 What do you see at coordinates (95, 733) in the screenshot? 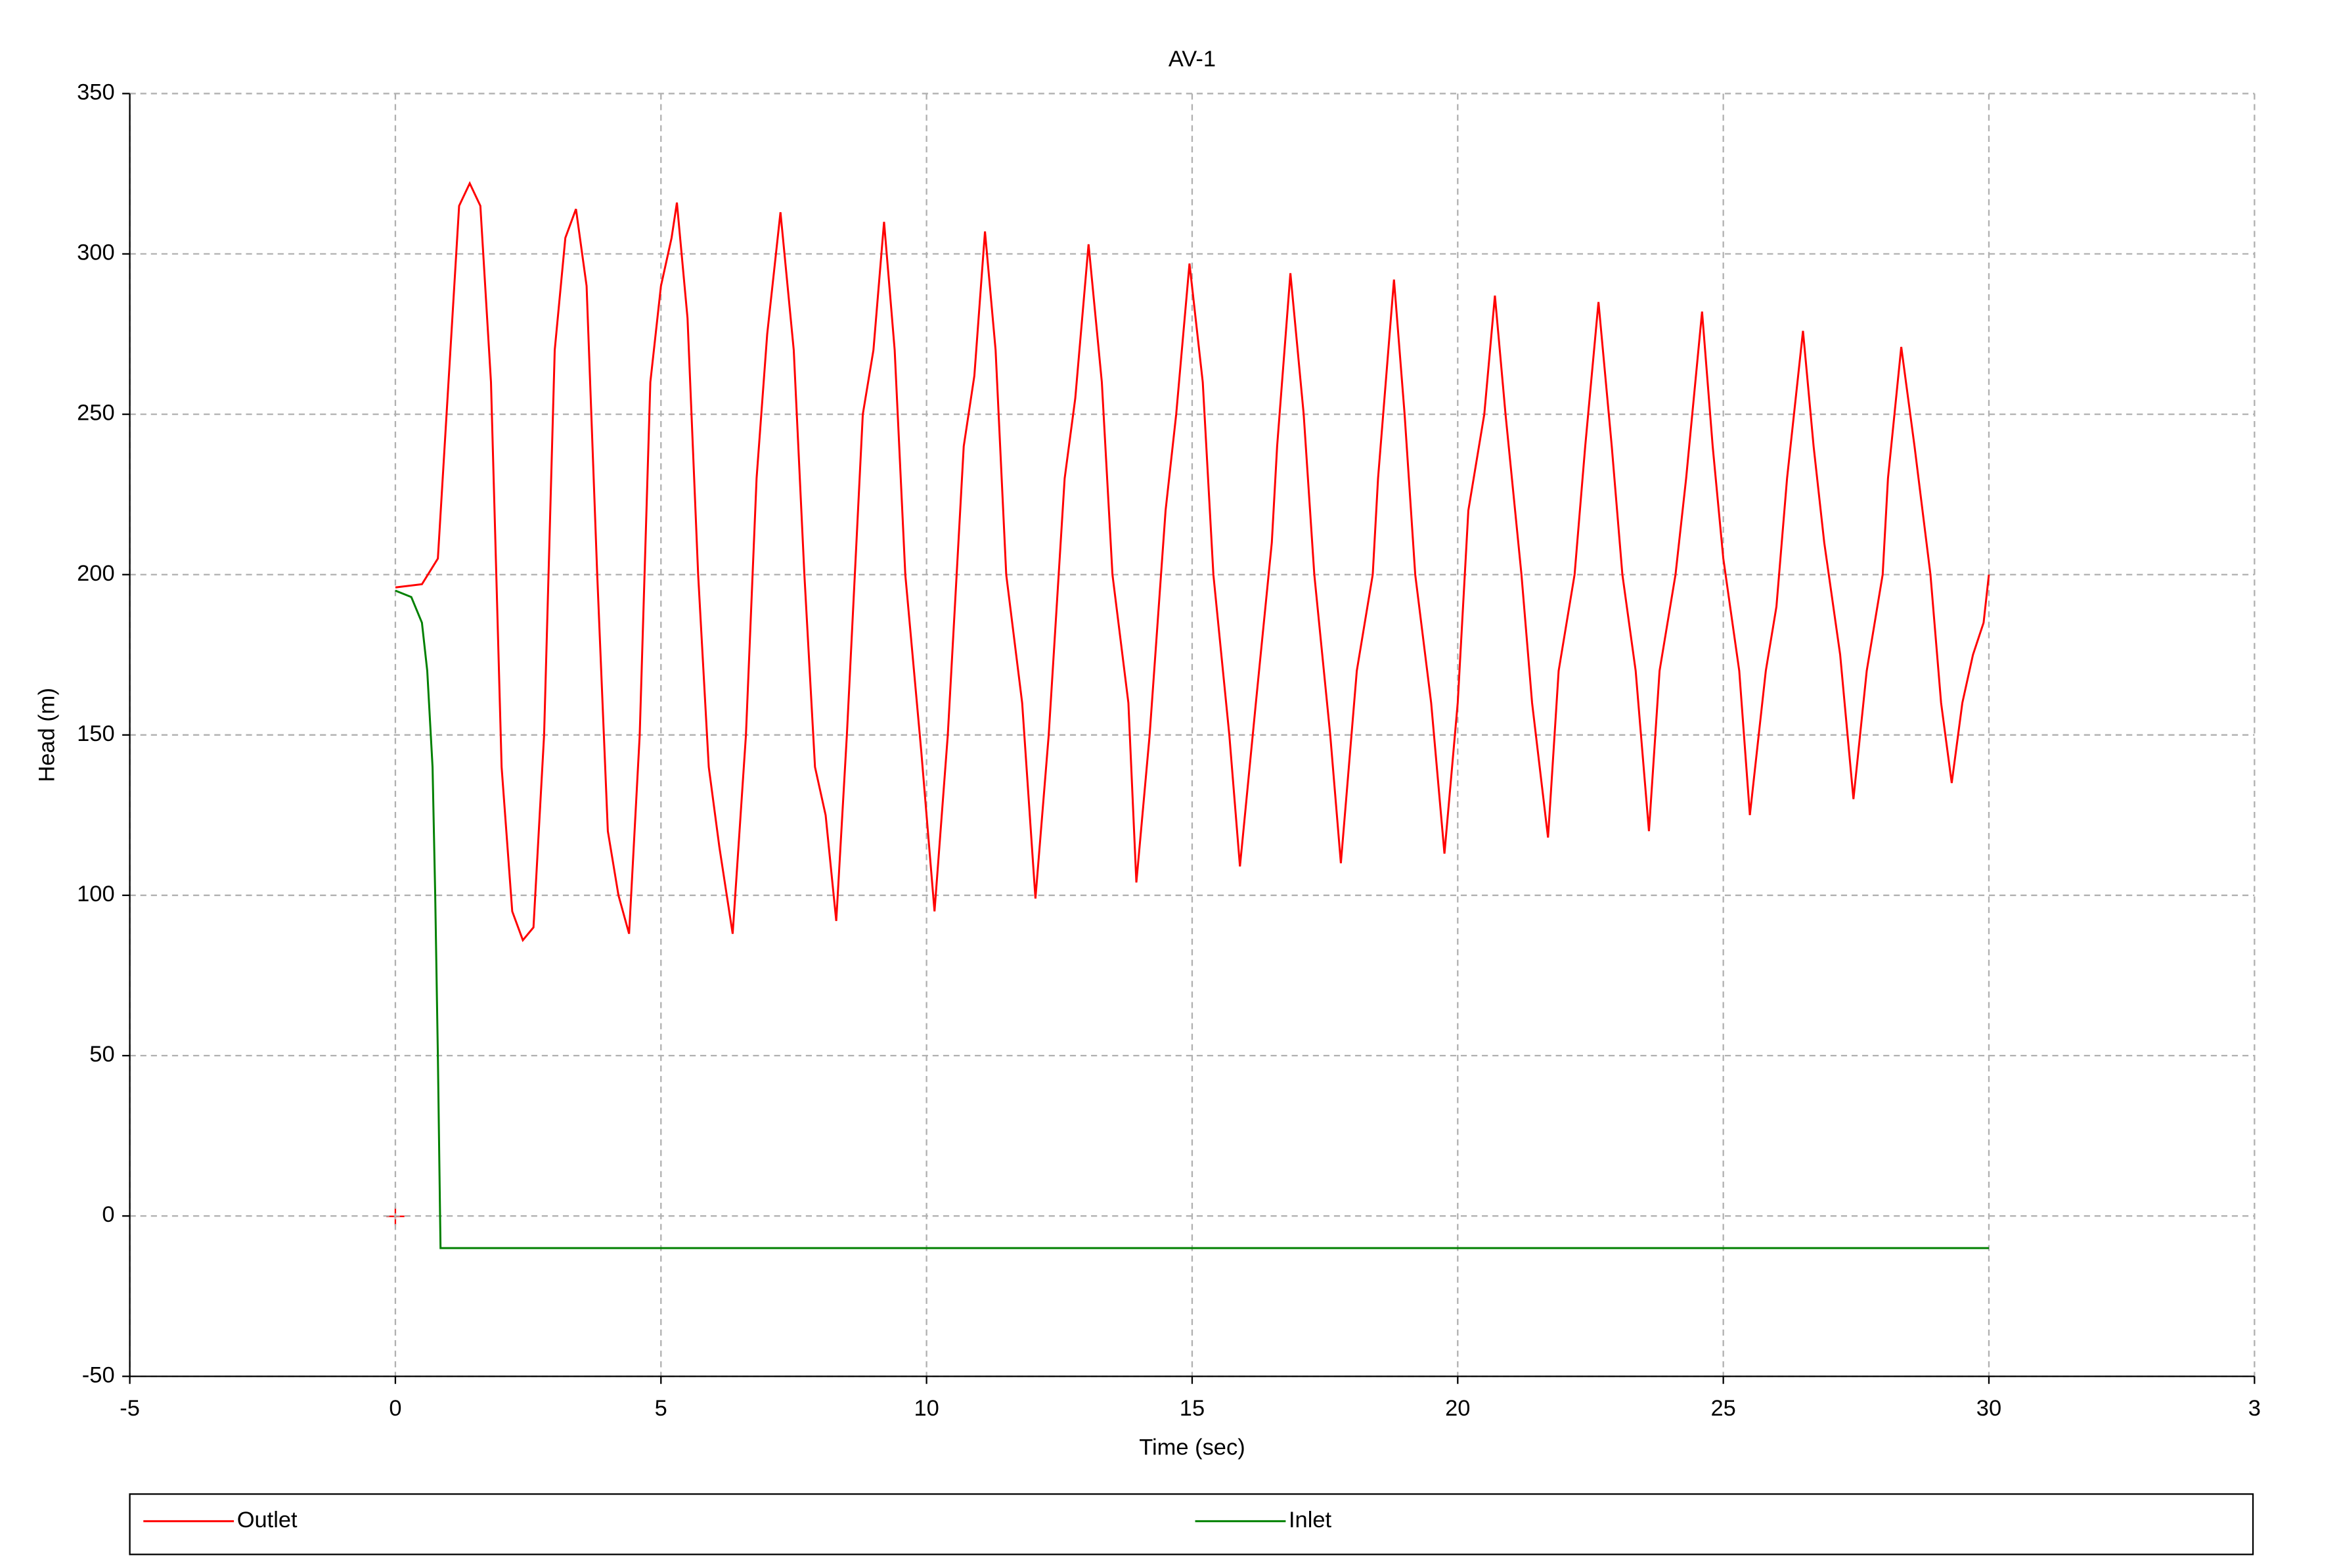
I see `y-tick-label: 150` at bounding box center [95, 733].